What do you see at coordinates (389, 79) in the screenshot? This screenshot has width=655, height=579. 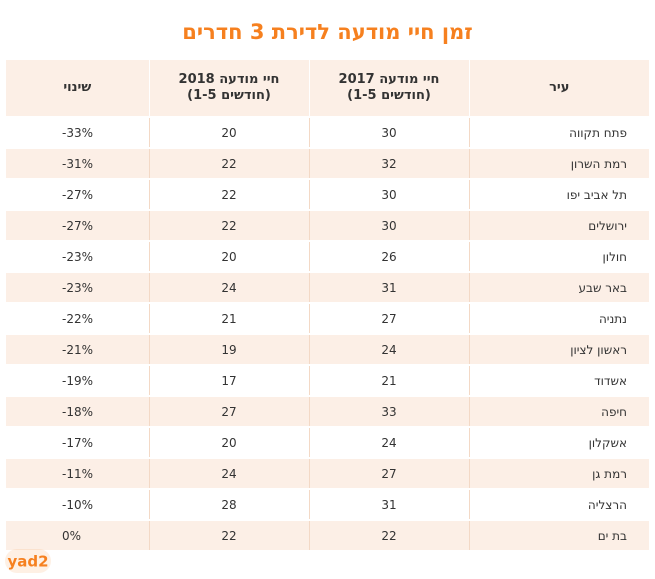 I see `header-2017-label: חיי מודעה 2017` at bounding box center [389, 79].